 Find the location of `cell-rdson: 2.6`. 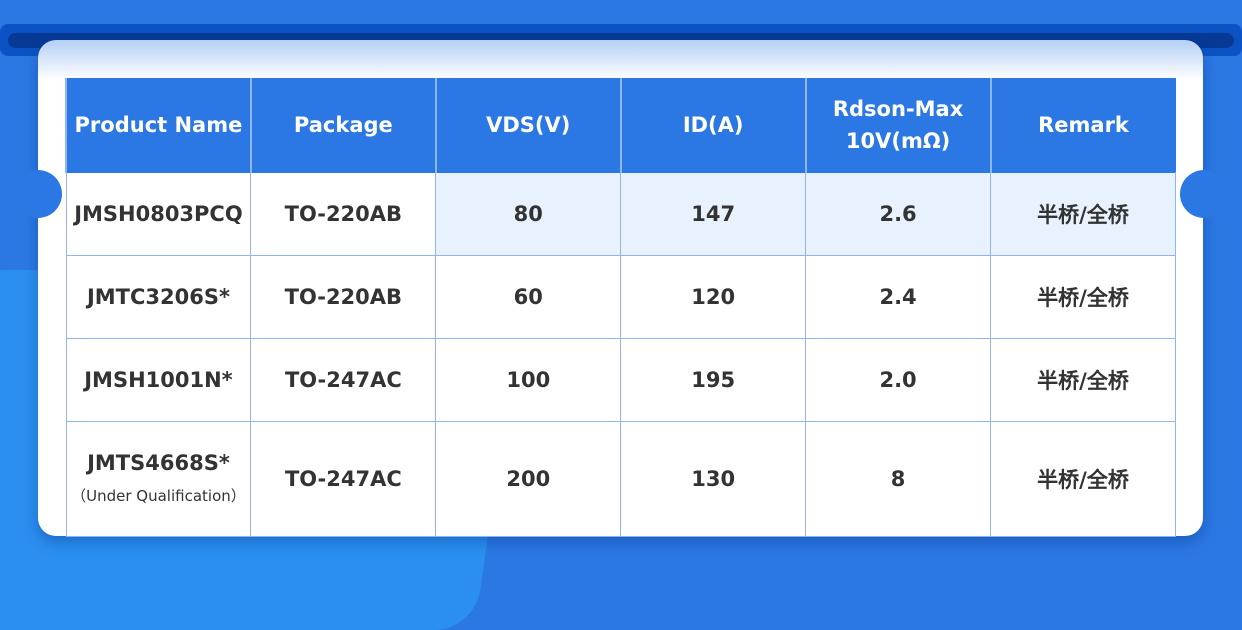

cell-rdson: 2.6 is located at coordinates (898, 213).